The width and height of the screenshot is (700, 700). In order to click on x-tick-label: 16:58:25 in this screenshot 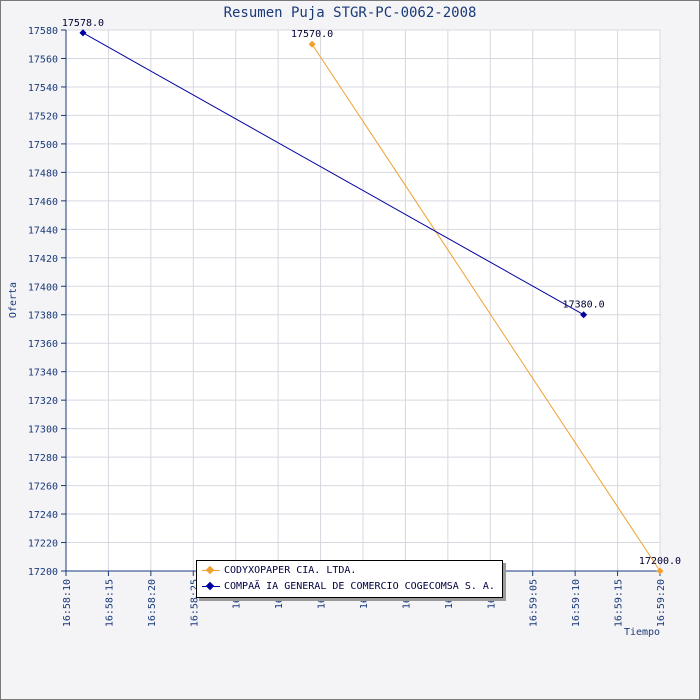, I will do `click(194, 603)`.